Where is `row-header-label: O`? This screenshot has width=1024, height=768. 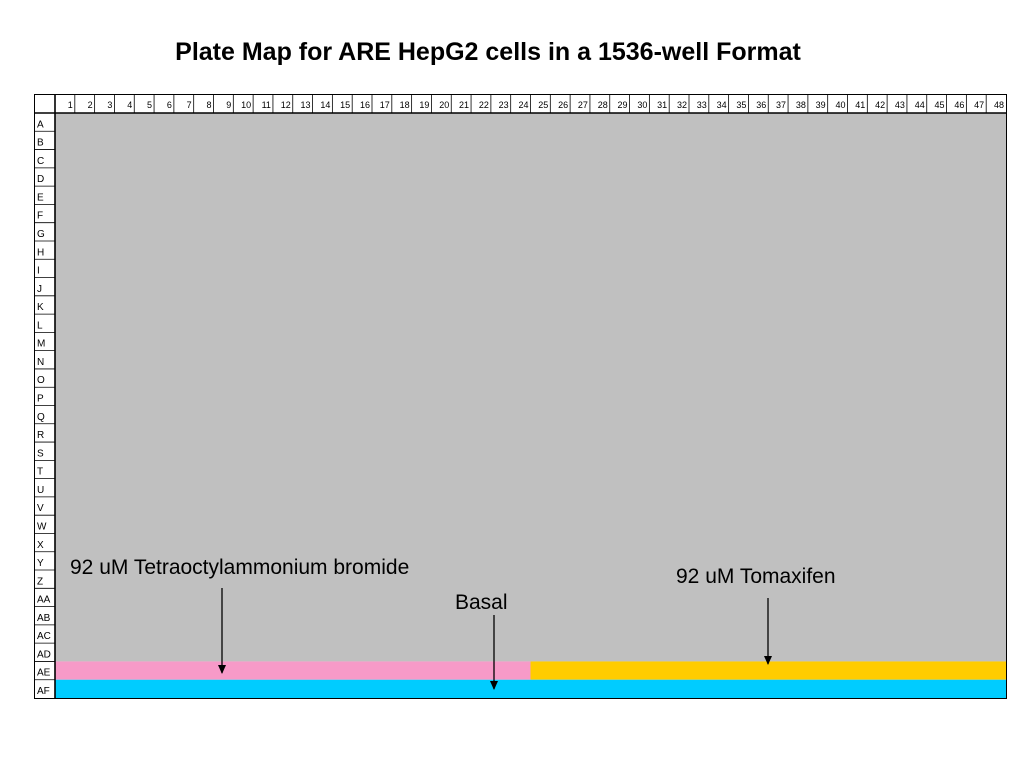 row-header-label: O is located at coordinates (41, 380).